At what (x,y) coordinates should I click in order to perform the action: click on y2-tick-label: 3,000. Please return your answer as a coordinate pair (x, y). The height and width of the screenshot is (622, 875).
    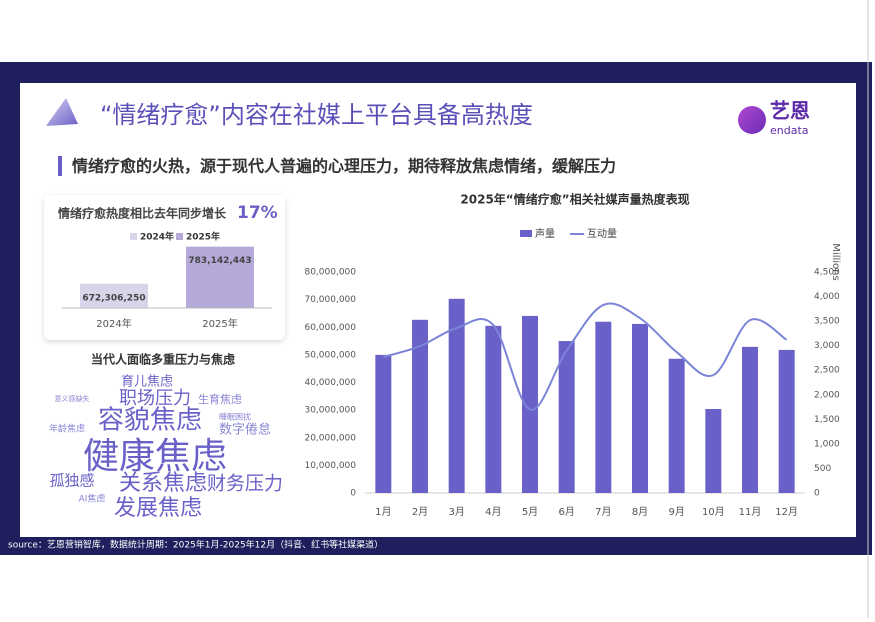
    Looking at the image, I should click on (827, 346).